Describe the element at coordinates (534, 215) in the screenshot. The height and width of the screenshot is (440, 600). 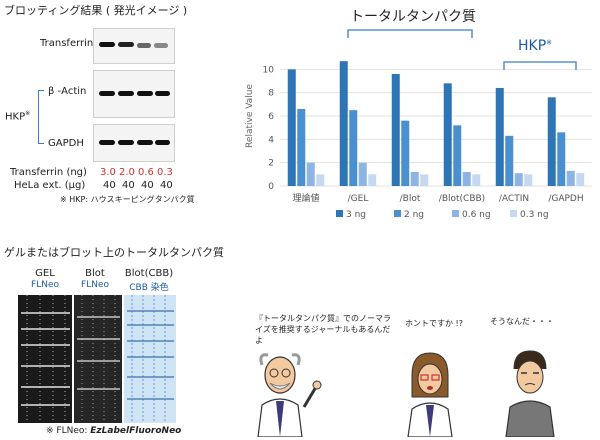
I see `legend-label: 0.3 ng` at that location.